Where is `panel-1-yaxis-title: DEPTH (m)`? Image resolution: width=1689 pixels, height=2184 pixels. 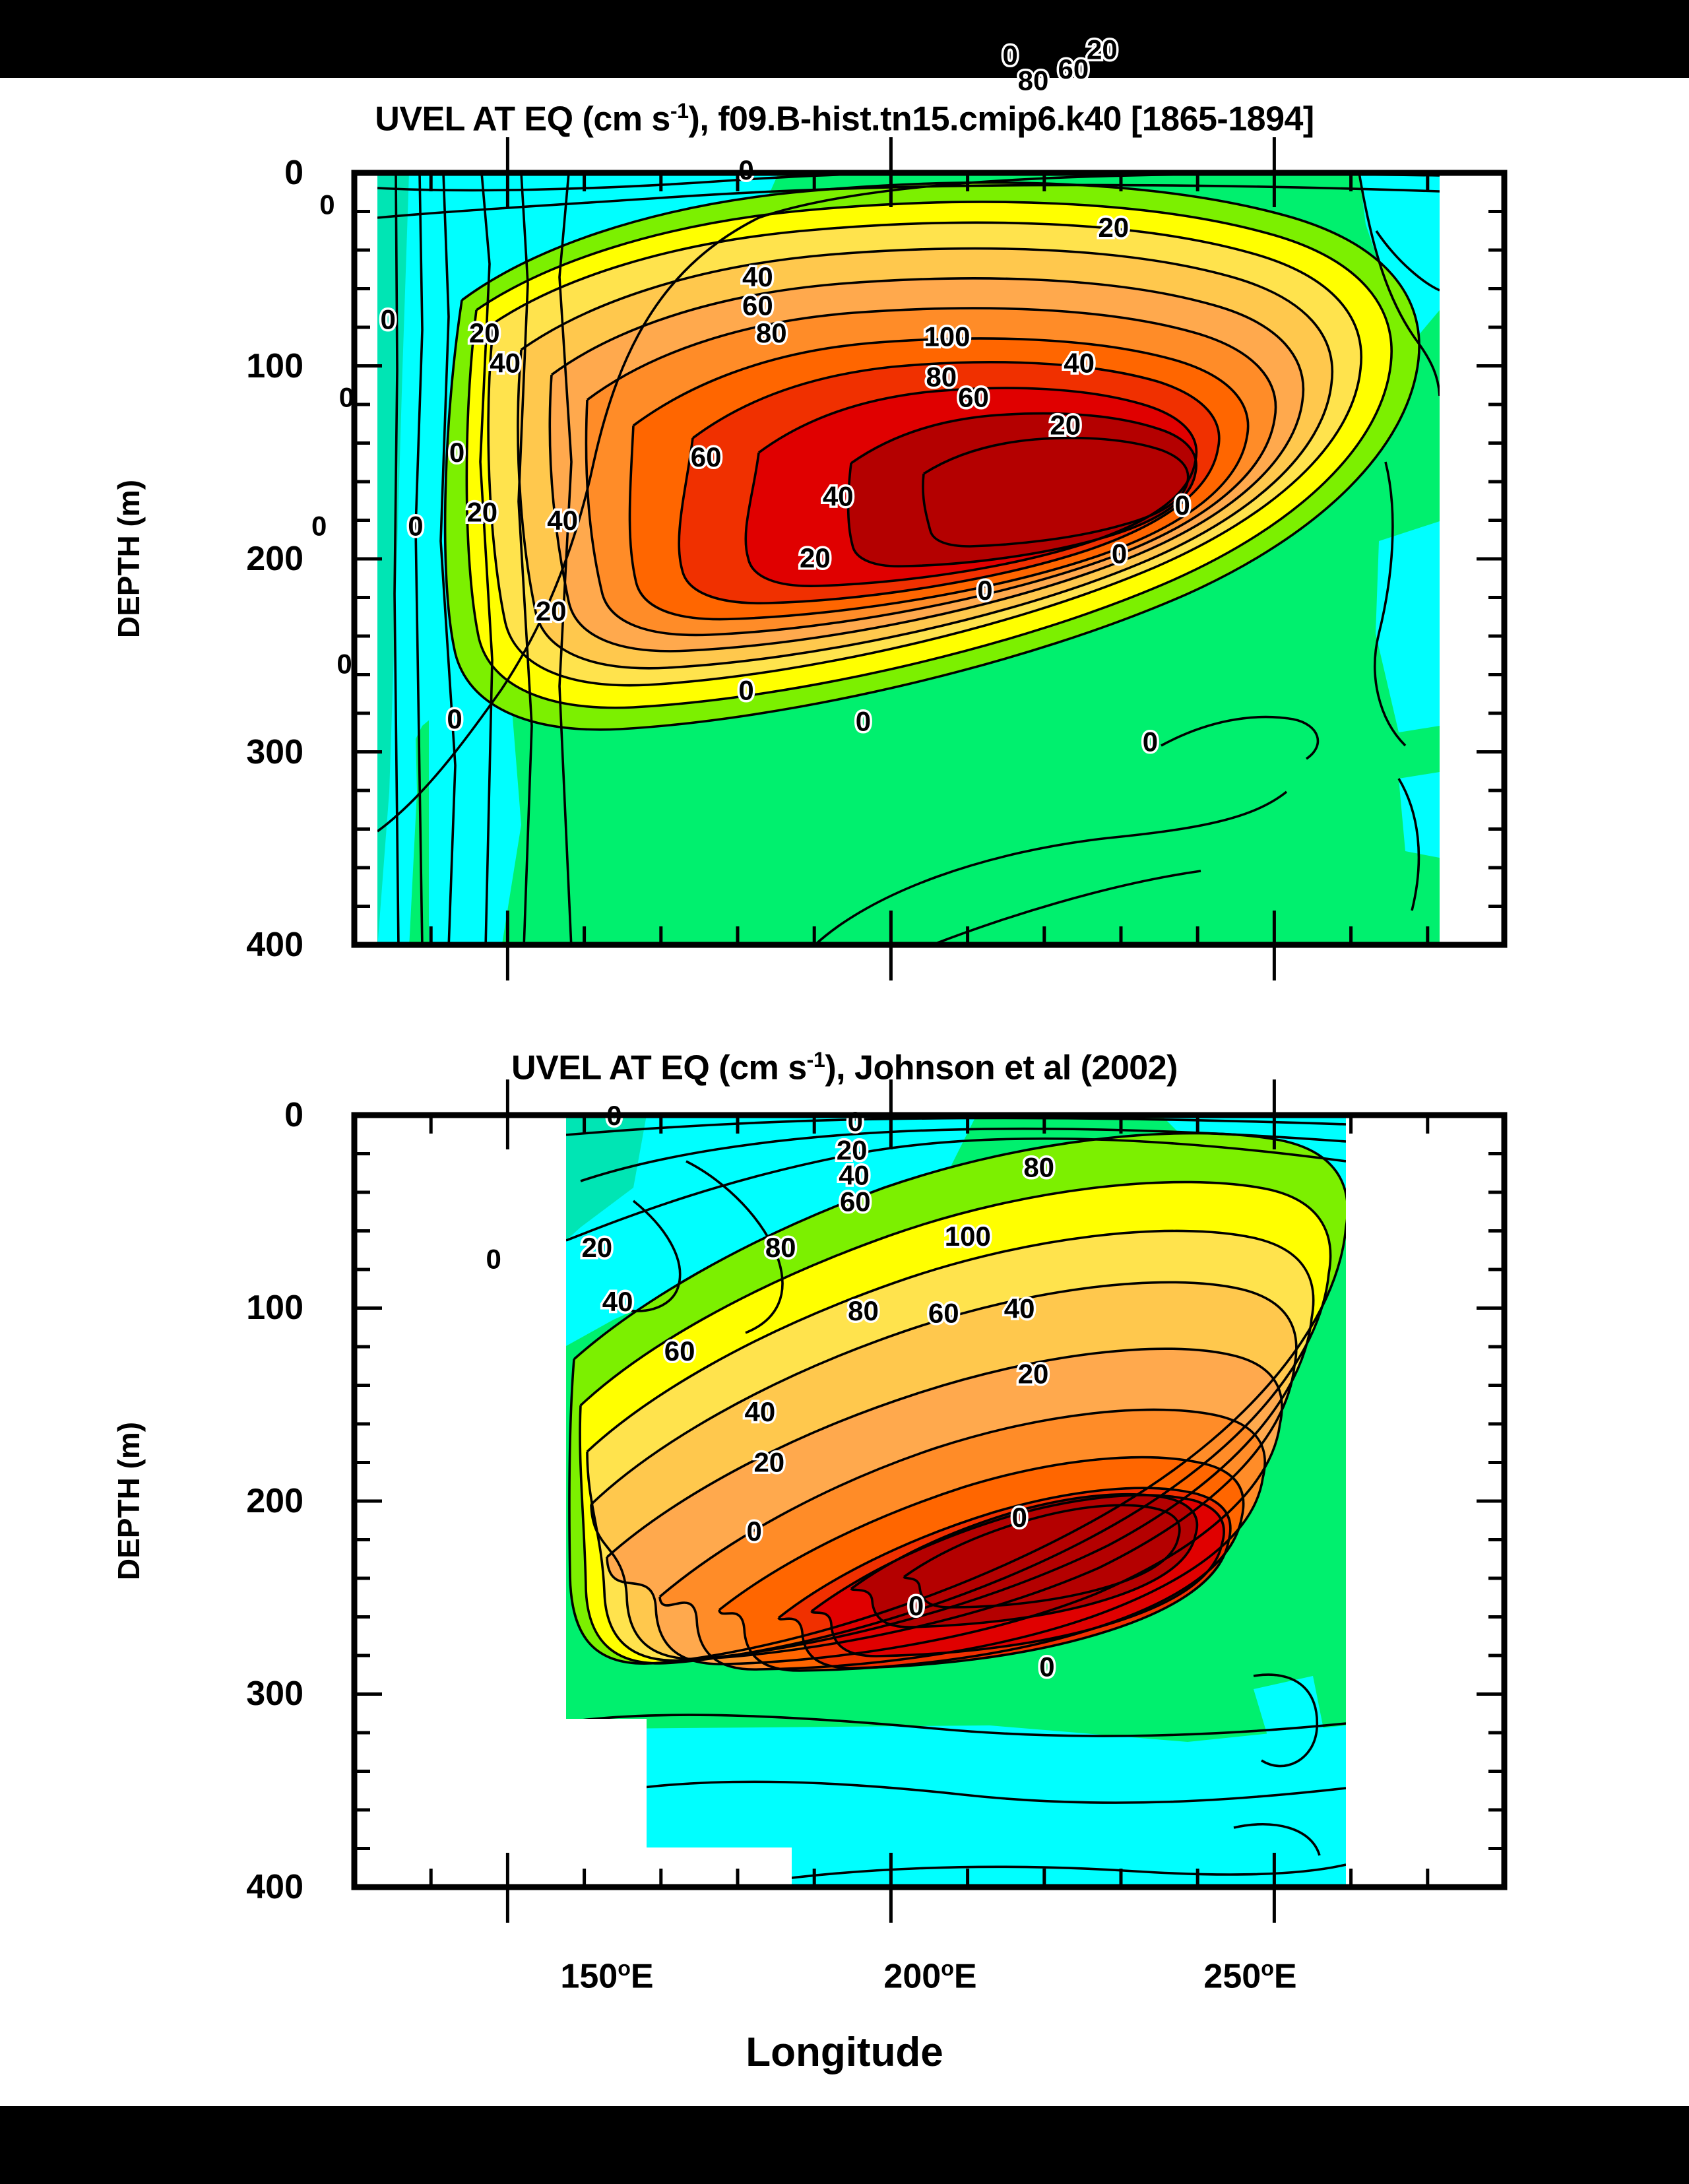
panel-1-yaxis-title: DEPTH (m) is located at coordinates (129, 559).